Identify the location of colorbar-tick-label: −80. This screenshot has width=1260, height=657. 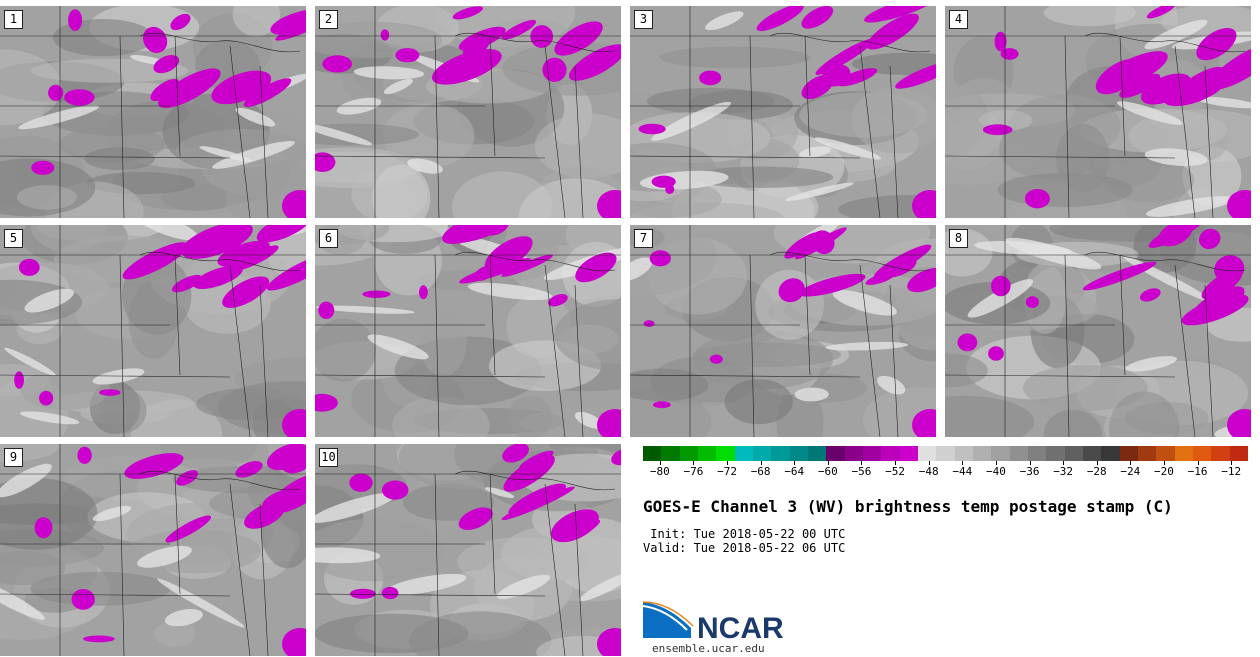
(659, 471).